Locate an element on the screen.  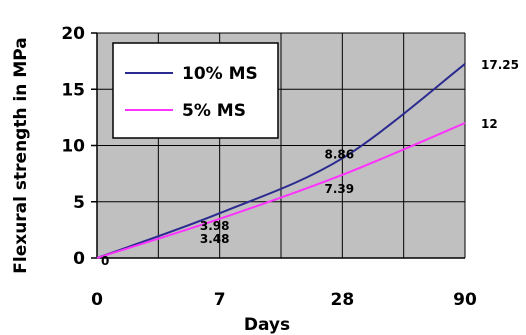
legend-box is located at coordinates (195, 90).